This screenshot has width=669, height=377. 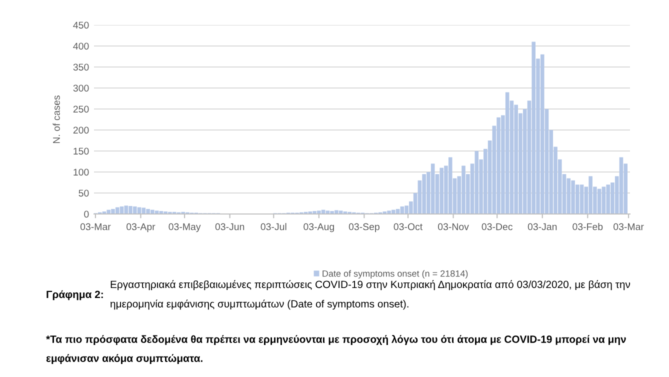 What do you see at coordinates (229, 226) in the screenshot?
I see `x-tick-label: 03-Jun` at bounding box center [229, 226].